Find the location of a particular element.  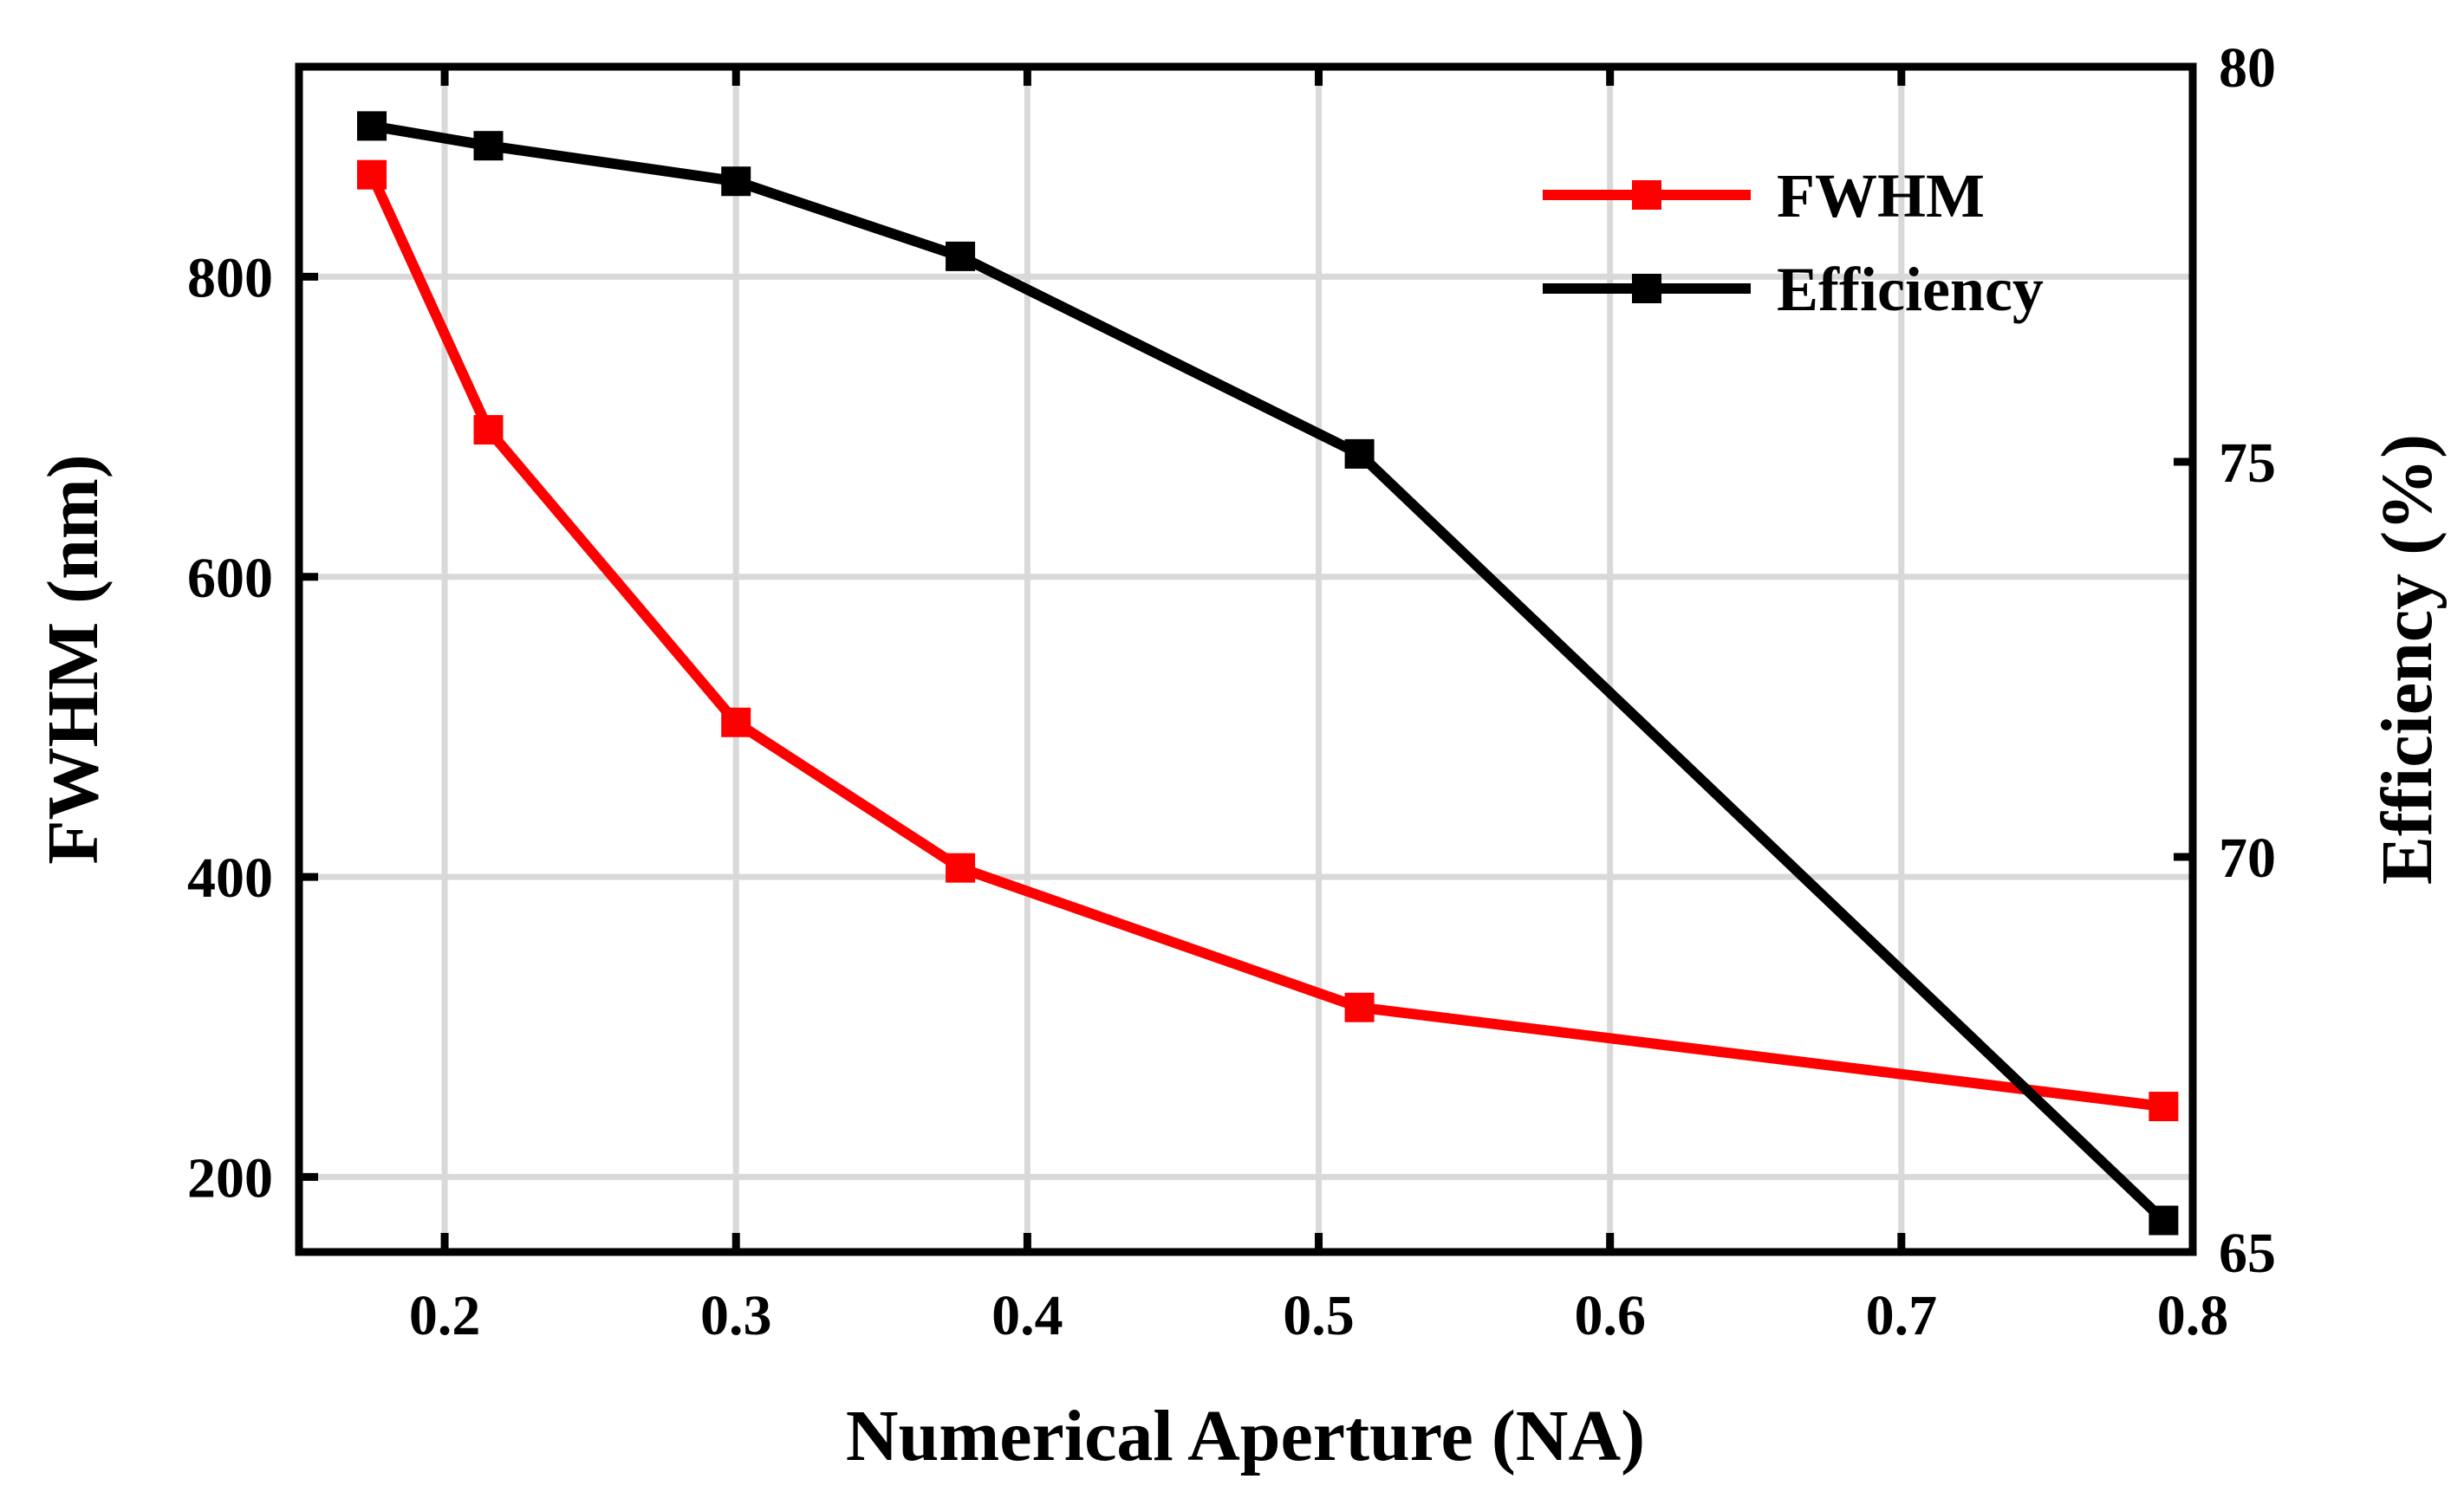

x-axis-title: Numerical Aperture (NA) is located at coordinates (1246, 1436).